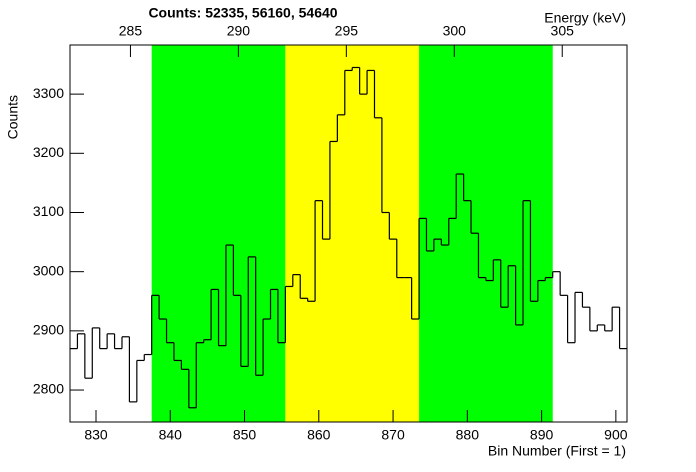 This screenshot has height=472, width=696. What do you see at coordinates (239, 31) in the screenshot?
I see `x2-tick-label: 290` at bounding box center [239, 31].